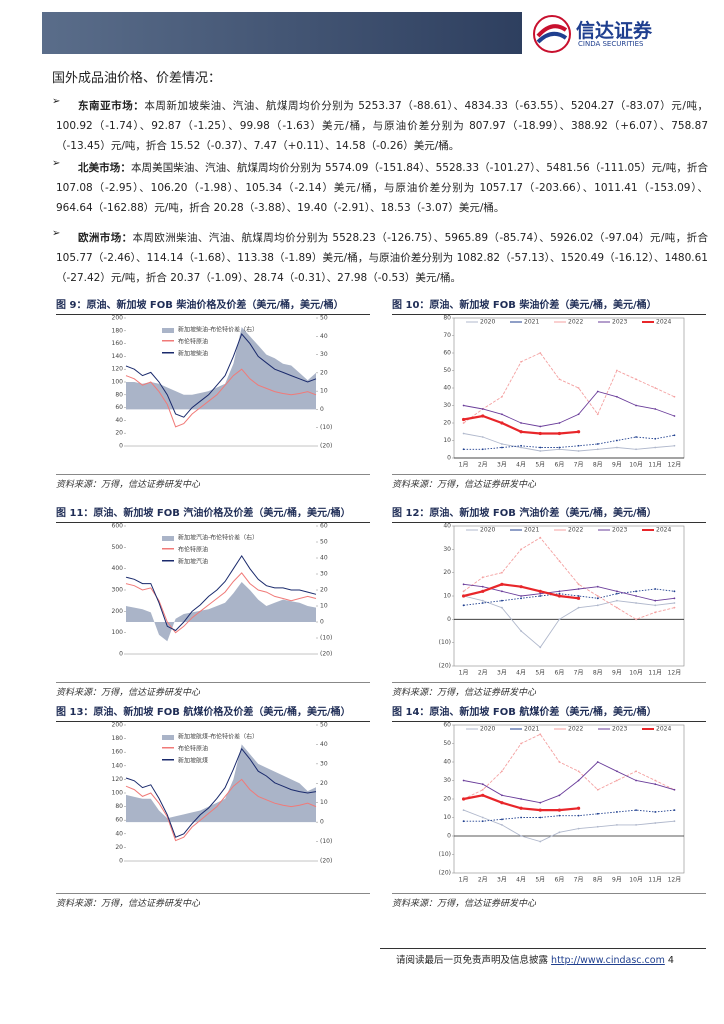  Describe the element at coordinates (487, 729) in the screenshot. I see `legend-label: 2020` at that location.